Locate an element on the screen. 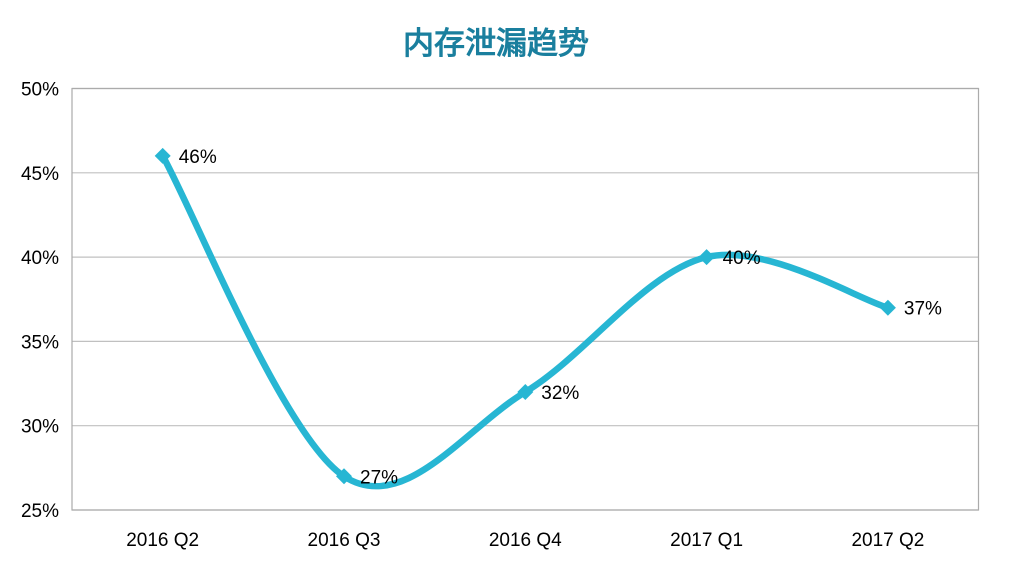 The width and height of the screenshot is (1017, 575). data-label: 27% is located at coordinates (379, 477).